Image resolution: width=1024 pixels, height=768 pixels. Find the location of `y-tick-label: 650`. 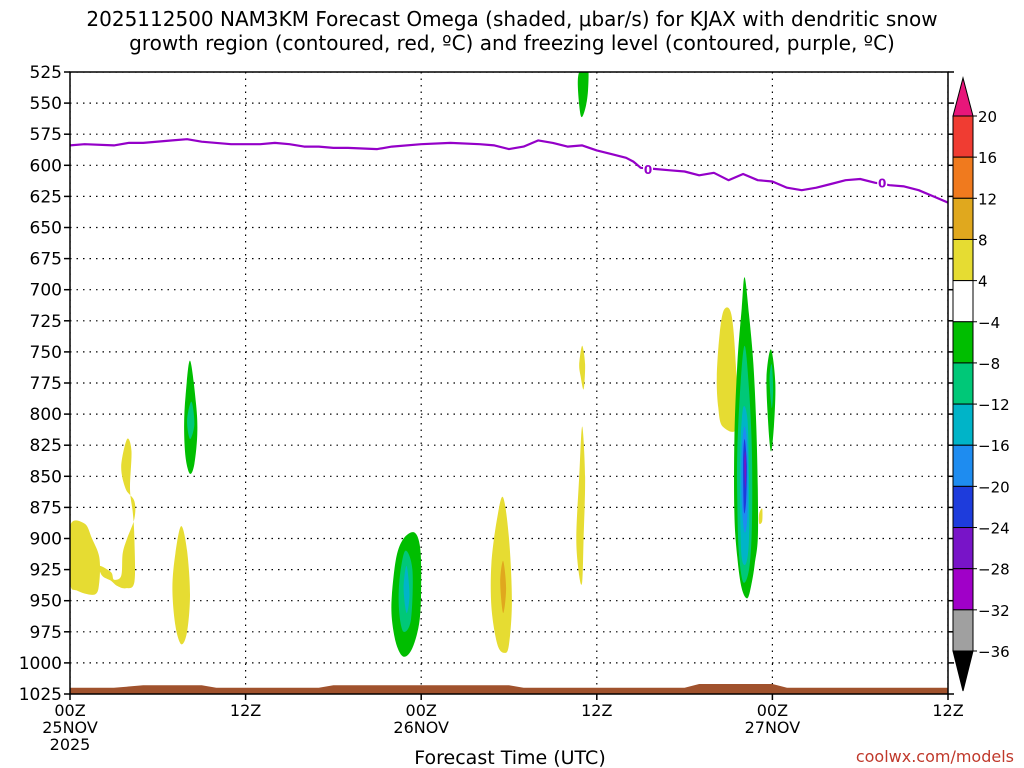

y-tick-label: 650 is located at coordinates (46, 229).